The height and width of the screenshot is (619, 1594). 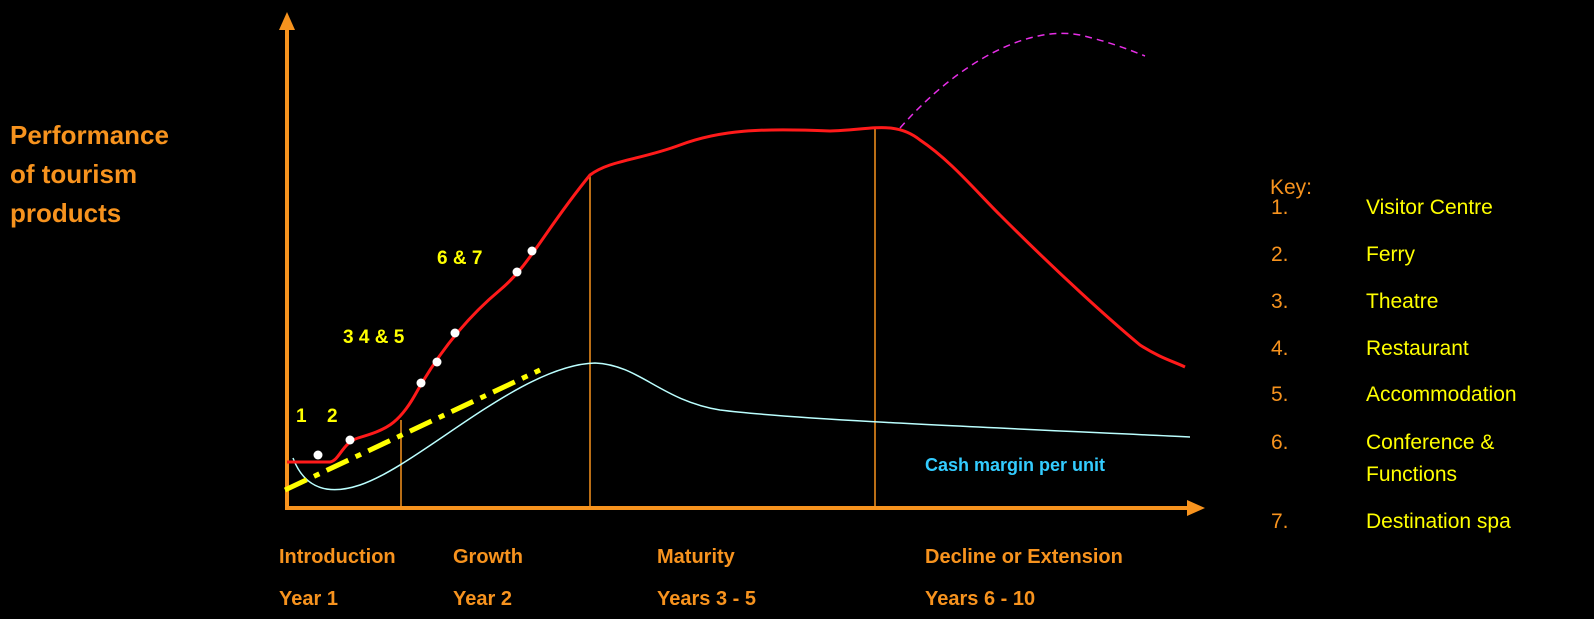 What do you see at coordinates (374, 337) in the screenshot?
I see `point-label: 3 4 & 5` at bounding box center [374, 337].